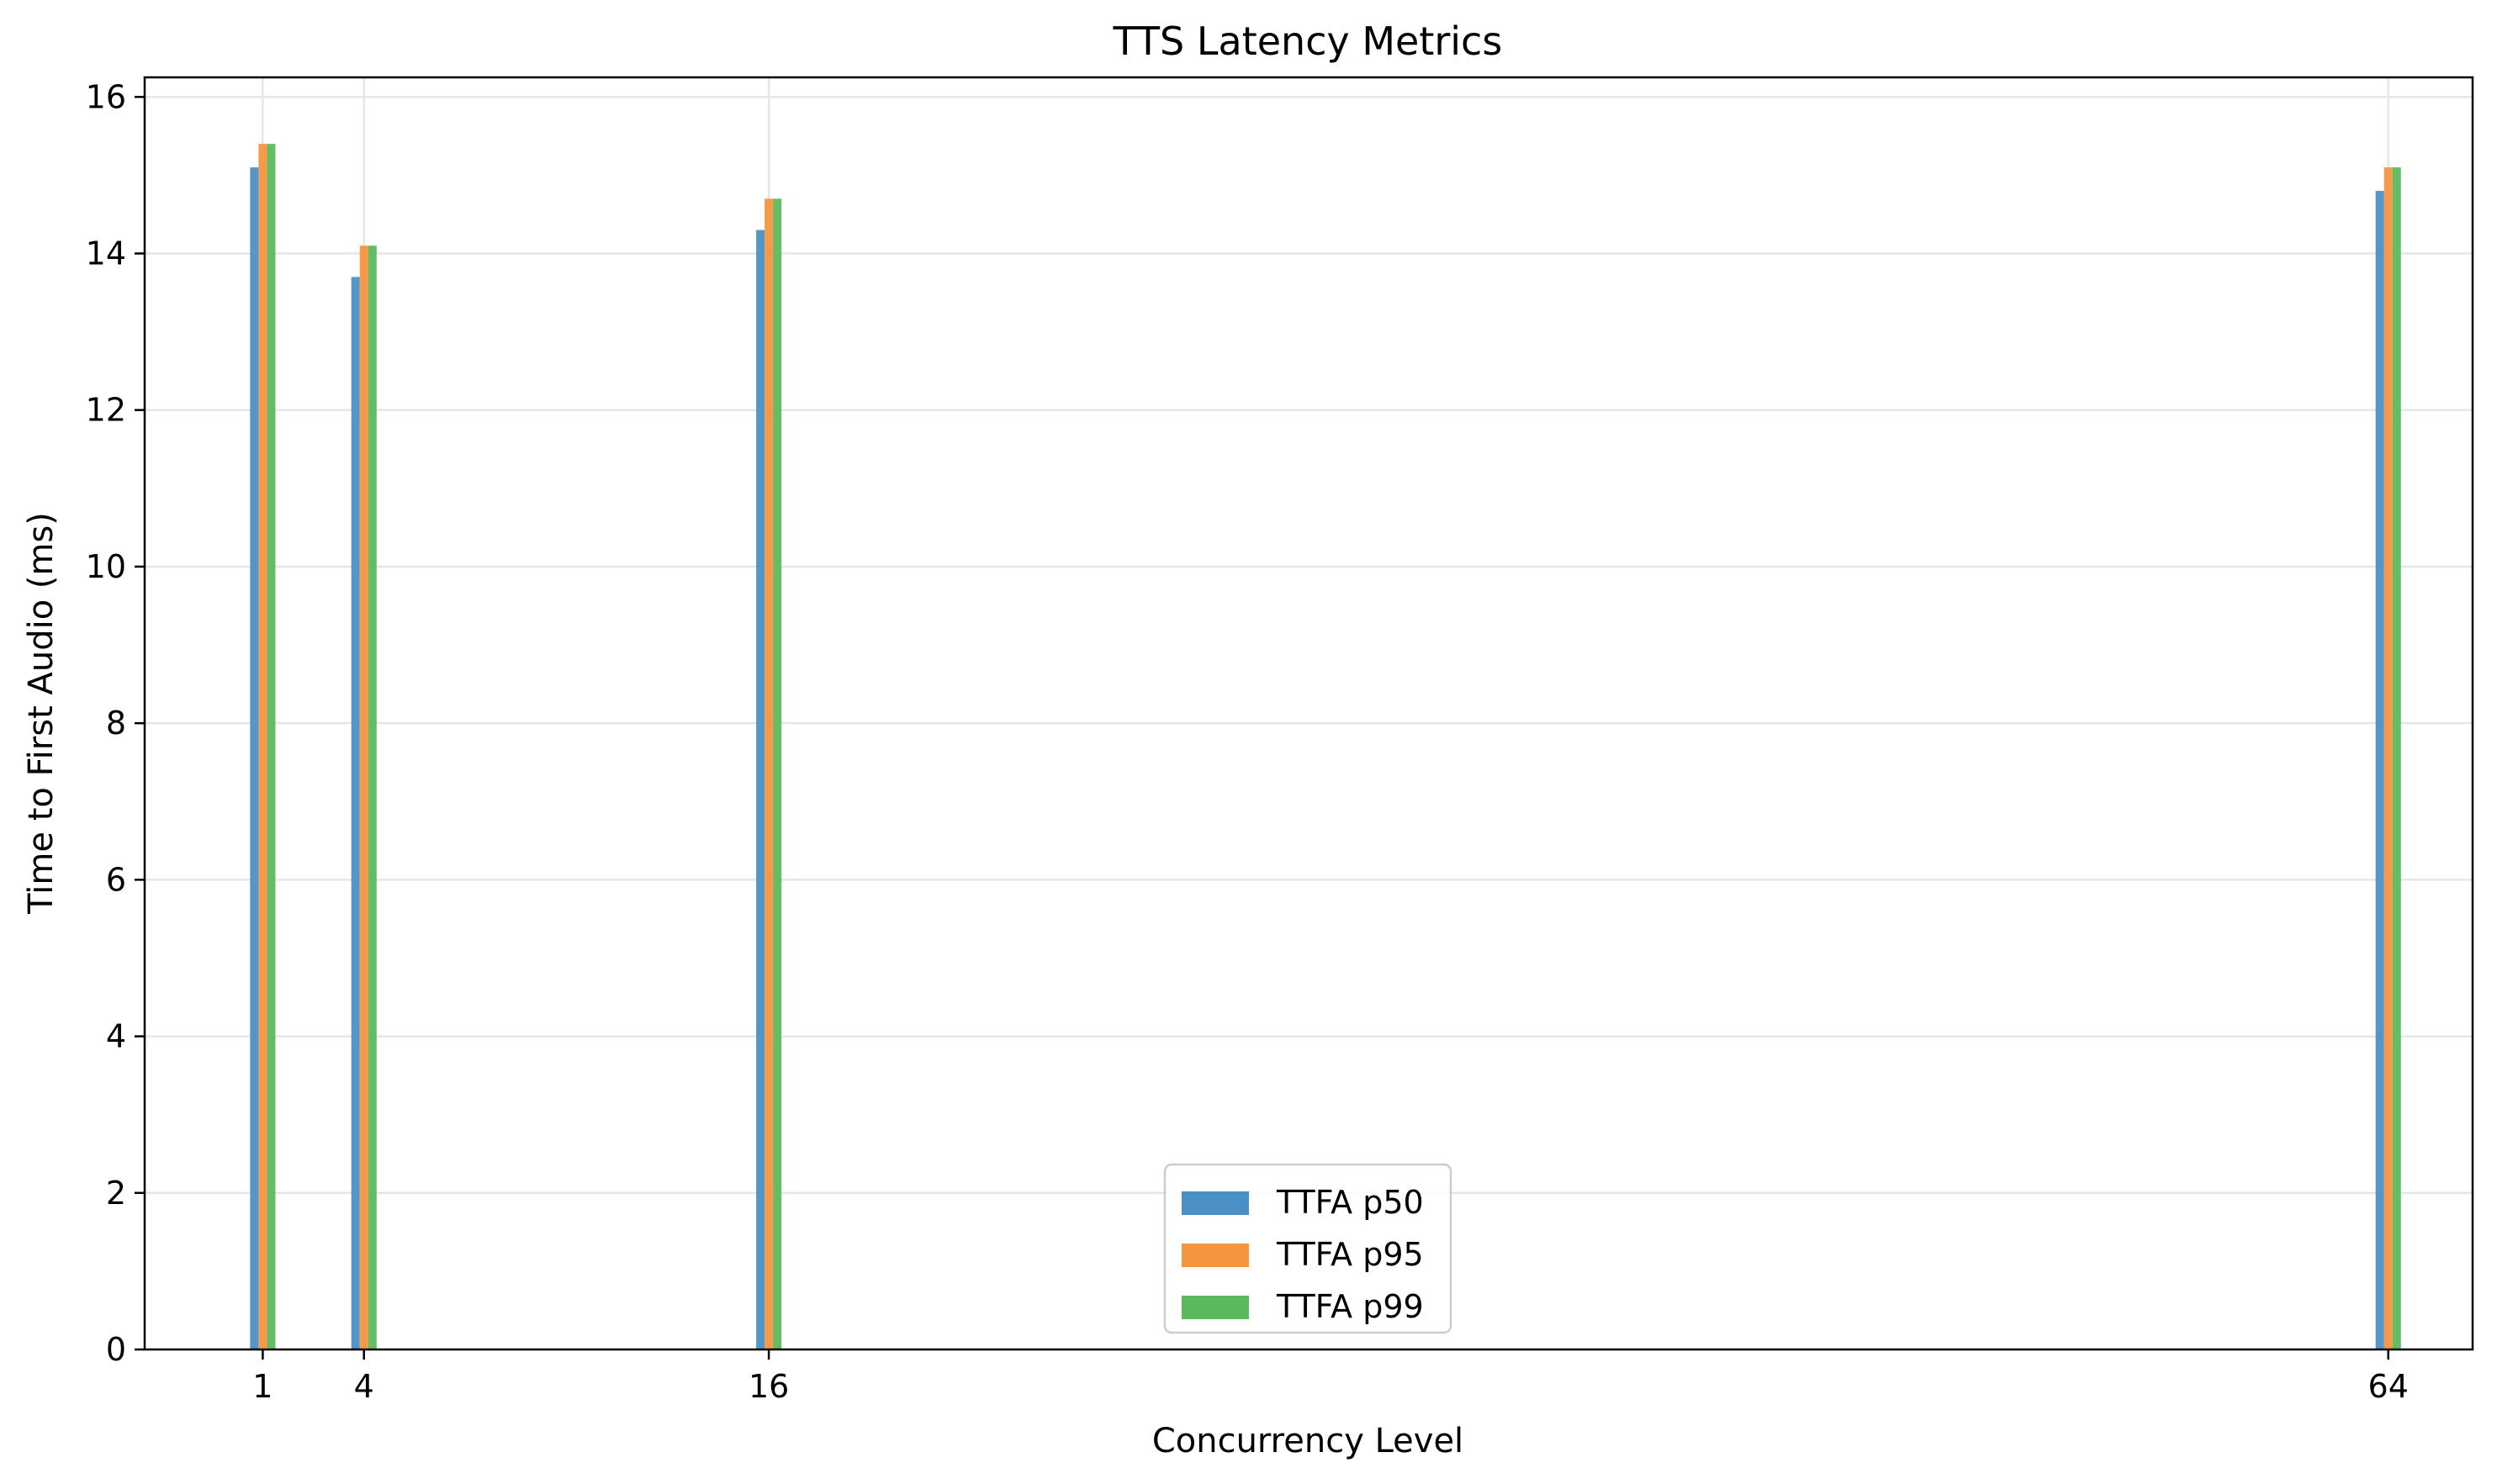 The width and height of the screenshot is (2497, 1484). I want to click on y-axis-ticks: 0 2 4 6 8 10 12 14 16, so click(116, 723).